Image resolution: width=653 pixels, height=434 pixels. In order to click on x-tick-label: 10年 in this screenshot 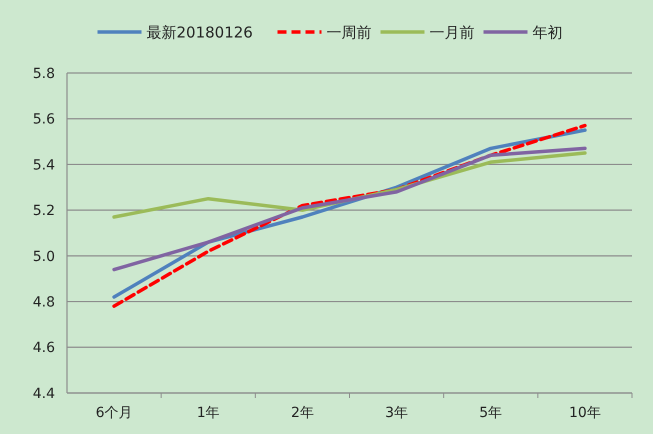, I will do `click(585, 413)`.